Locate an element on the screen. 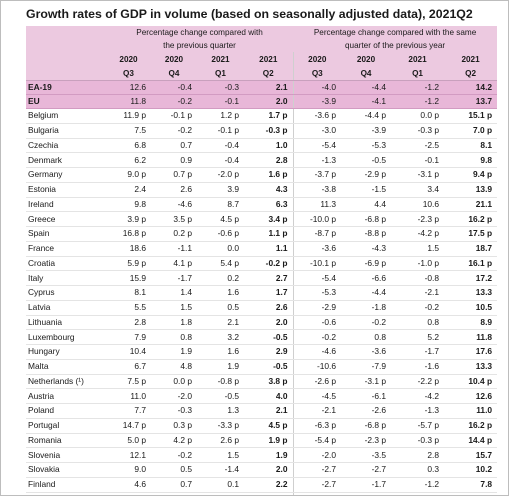 This screenshot has height=496, width=509. value-cell: -1.1 is located at coordinates (174, 249).